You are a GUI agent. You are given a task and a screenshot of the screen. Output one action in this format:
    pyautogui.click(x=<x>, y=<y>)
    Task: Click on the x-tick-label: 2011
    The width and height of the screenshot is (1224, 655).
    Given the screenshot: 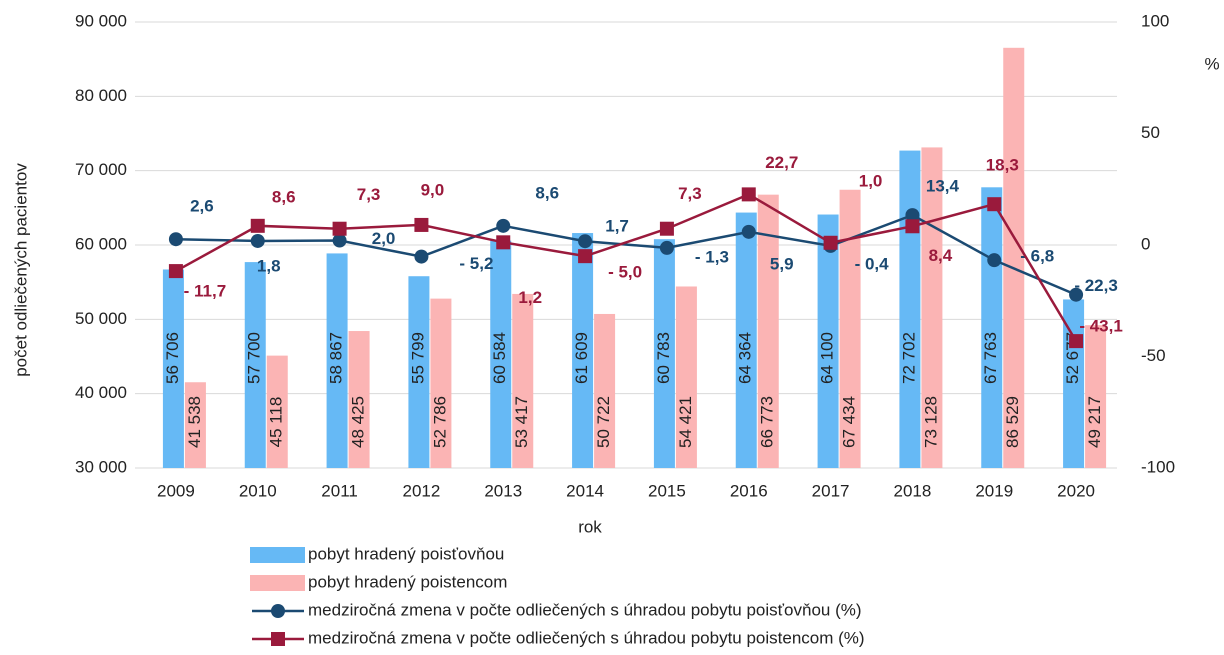 What is the action you would take?
    pyautogui.click(x=339, y=490)
    